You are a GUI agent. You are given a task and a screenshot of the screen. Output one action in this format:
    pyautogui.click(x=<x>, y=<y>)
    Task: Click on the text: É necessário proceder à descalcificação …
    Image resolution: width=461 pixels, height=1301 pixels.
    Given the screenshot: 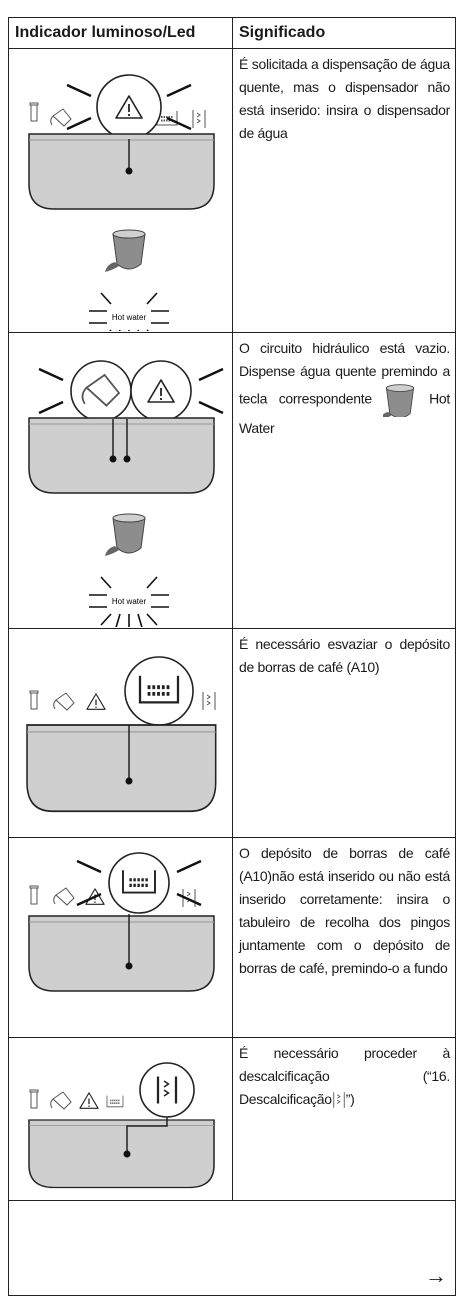 What is the action you would take?
    pyautogui.click(x=344, y=1076)
    